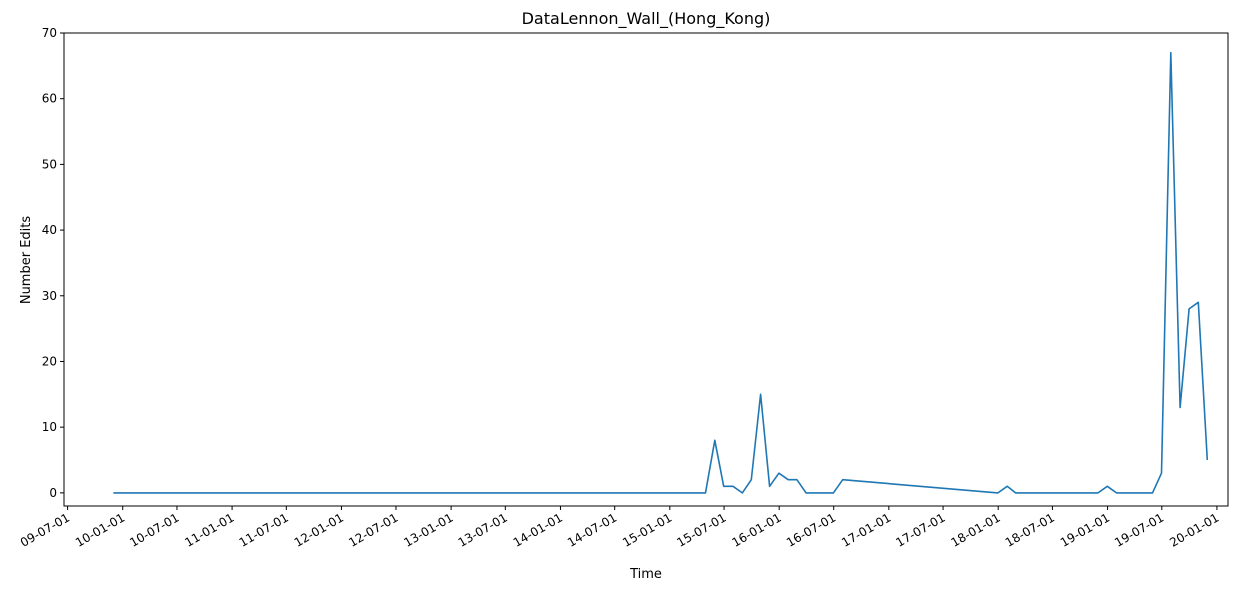  I want to click on x-tick-label: 18-01-01, so click(976, 529).